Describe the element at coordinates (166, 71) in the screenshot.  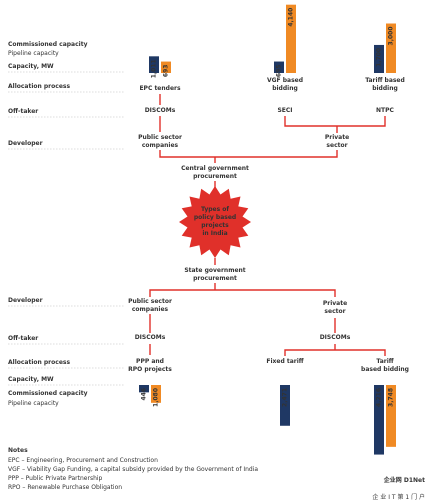
I see `bar-value-label: 693` at that location.